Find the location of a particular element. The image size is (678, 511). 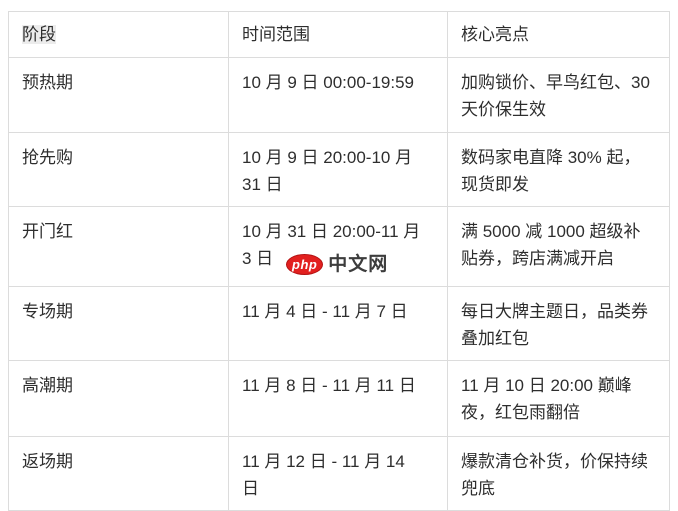

stage-label: 高潮期 is located at coordinates (47, 385).